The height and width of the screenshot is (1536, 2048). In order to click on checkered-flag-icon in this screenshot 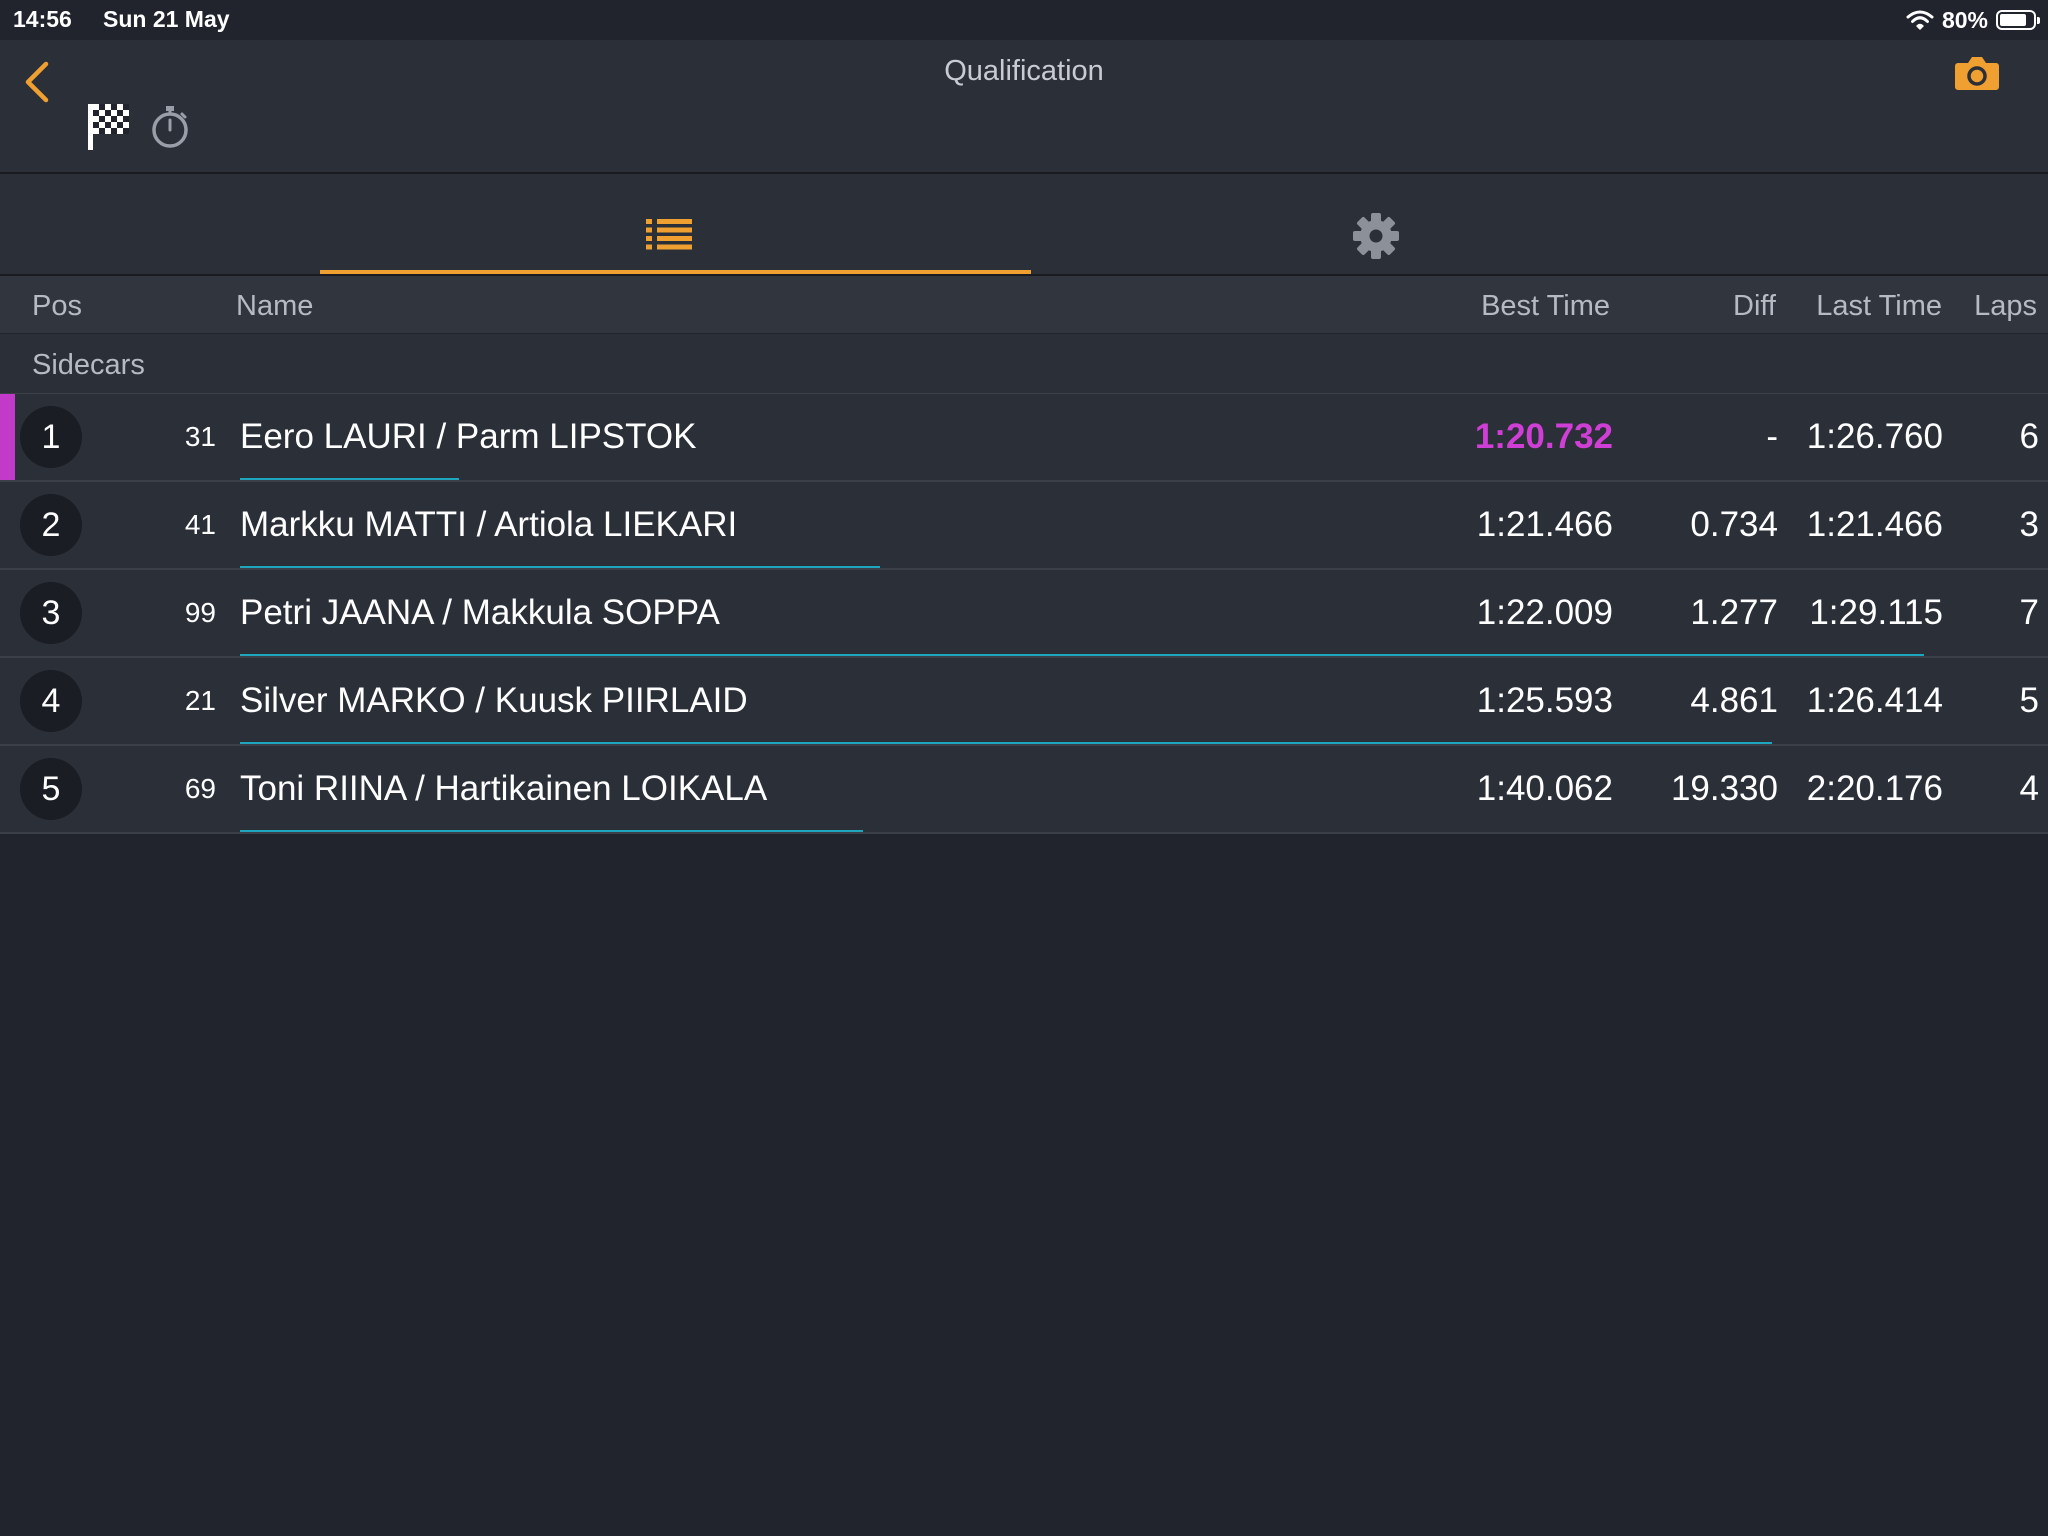, I will do `click(108, 127)`.